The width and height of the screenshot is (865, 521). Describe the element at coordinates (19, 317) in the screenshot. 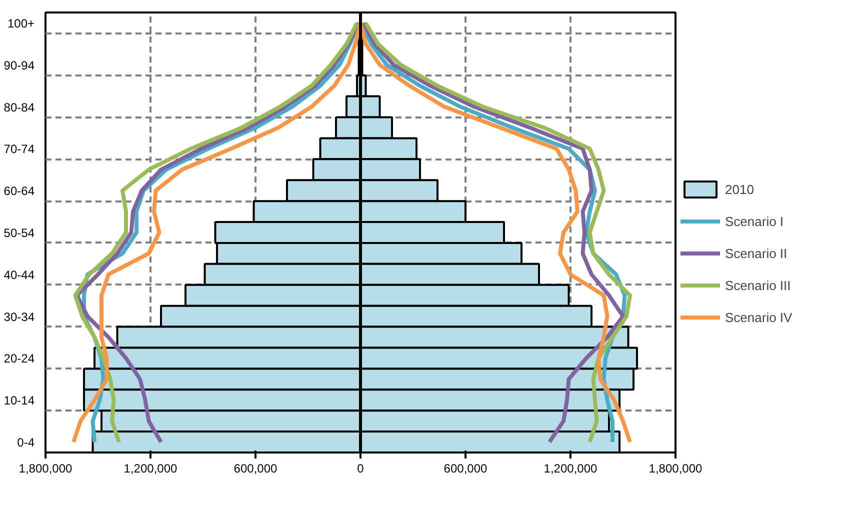

I see `y-tick-label: 30-34` at that location.